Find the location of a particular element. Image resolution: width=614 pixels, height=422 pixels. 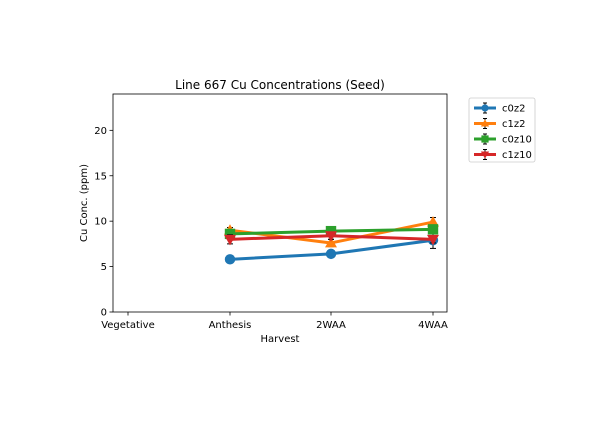

x-tick-label: 2WAA is located at coordinates (331, 325).